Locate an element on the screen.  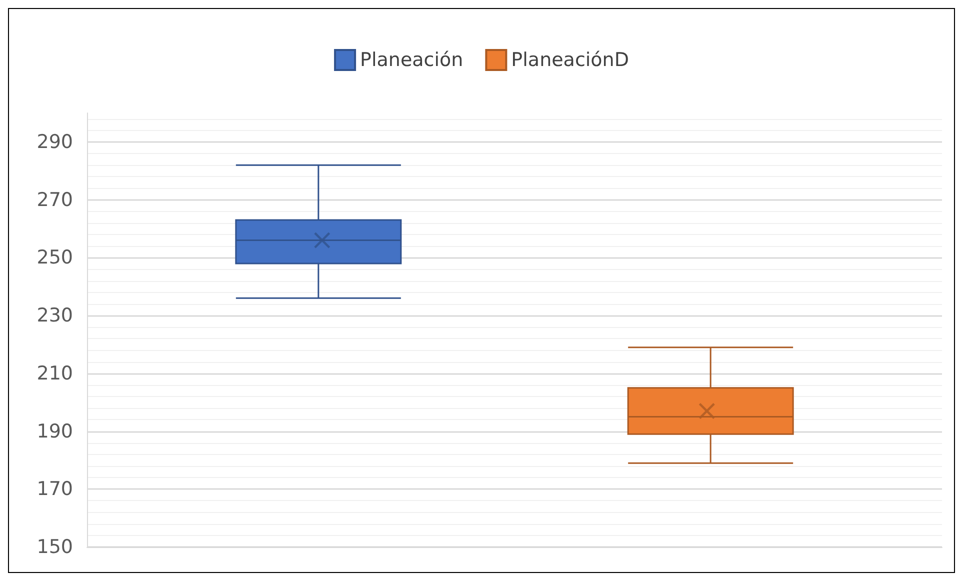
legend-label: Planeación is located at coordinates (412, 60).